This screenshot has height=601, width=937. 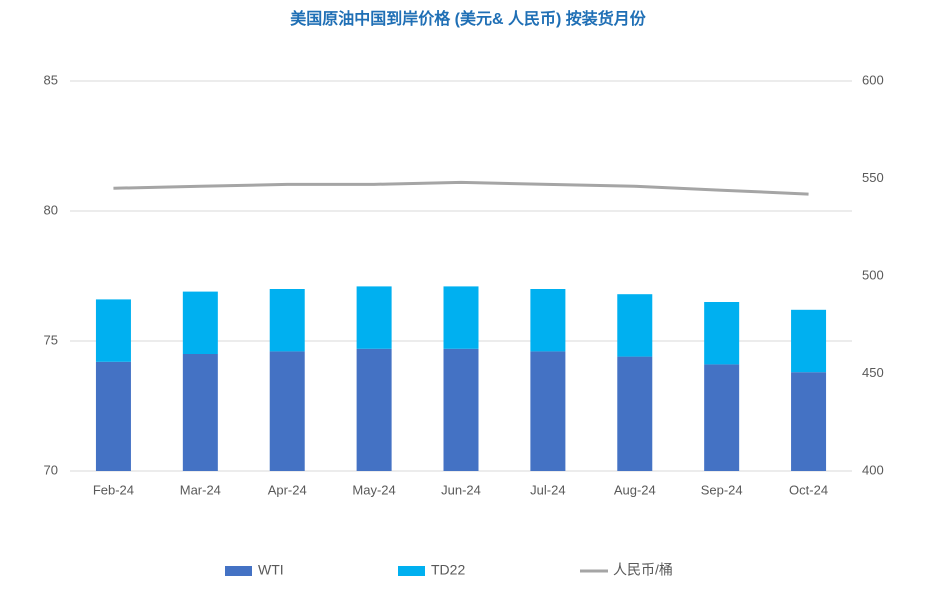 I want to click on x-tick-label: Aug-24, so click(x=635, y=489).